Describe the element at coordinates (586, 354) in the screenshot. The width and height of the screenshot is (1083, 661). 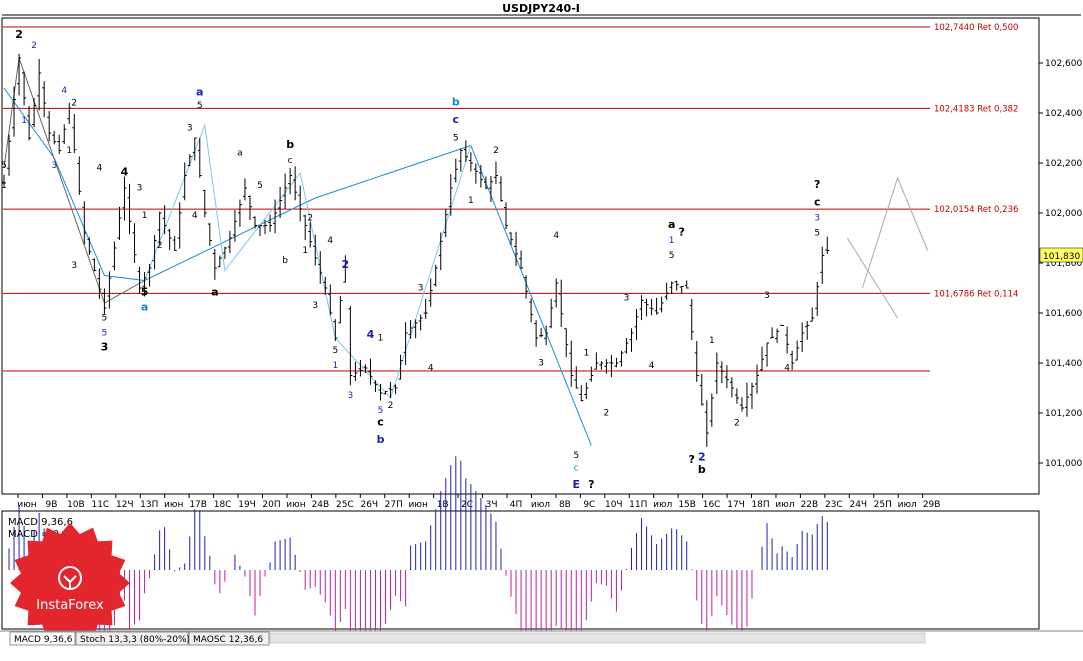
I see `wave-label-57: 1` at that location.